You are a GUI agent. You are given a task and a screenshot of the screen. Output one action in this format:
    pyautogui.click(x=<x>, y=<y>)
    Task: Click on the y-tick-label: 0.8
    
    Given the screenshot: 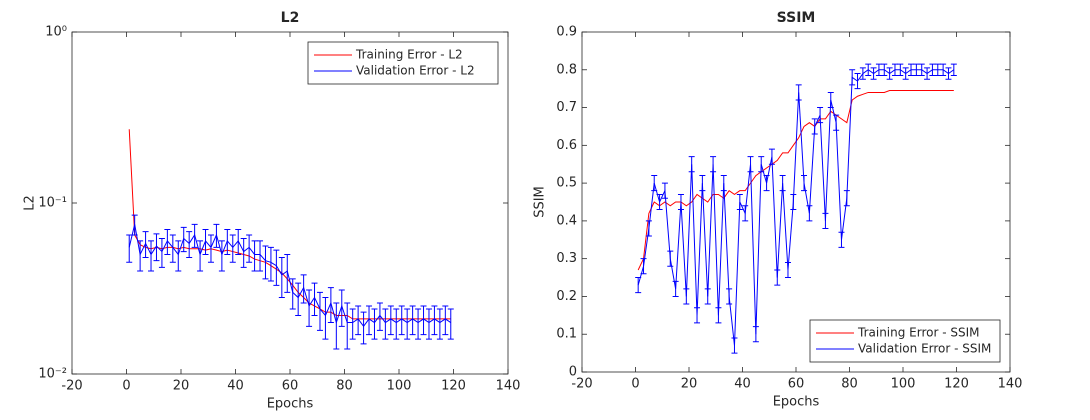 What is the action you would take?
    pyautogui.click(x=566, y=69)
    